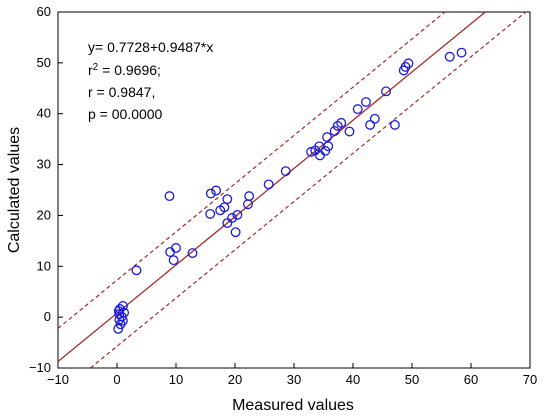  What do you see at coordinates (58, 379) in the screenshot?
I see `x-tick-label: −10` at bounding box center [58, 379].